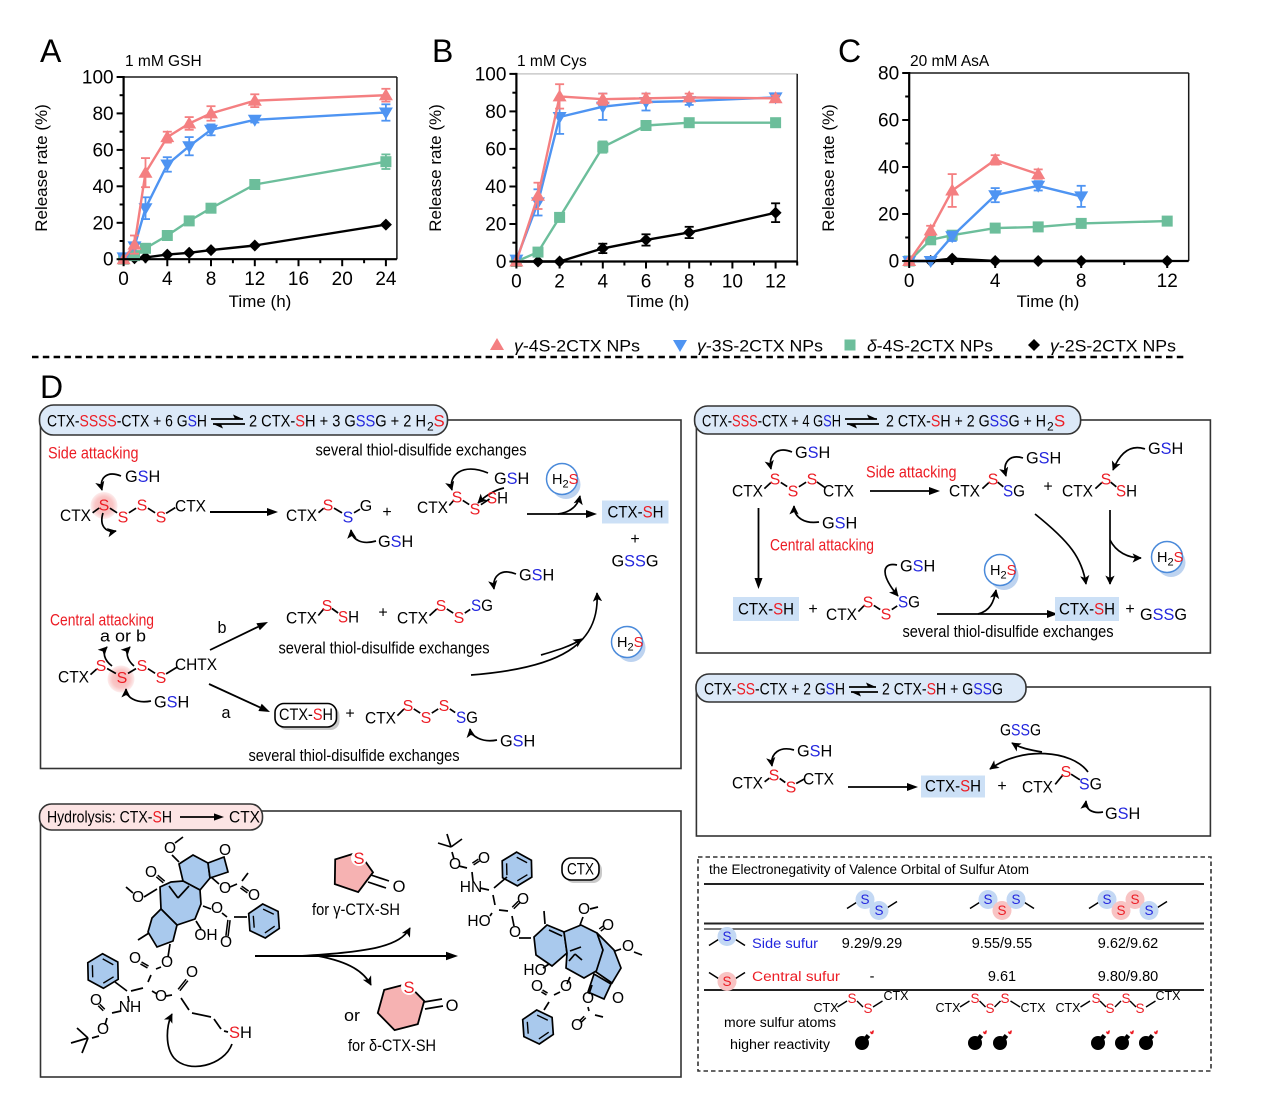 This screenshot has height=1115, width=1270. What do you see at coordinates (785, 944) in the screenshot?
I see `svg-text: Side sufur` at bounding box center [785, 944].